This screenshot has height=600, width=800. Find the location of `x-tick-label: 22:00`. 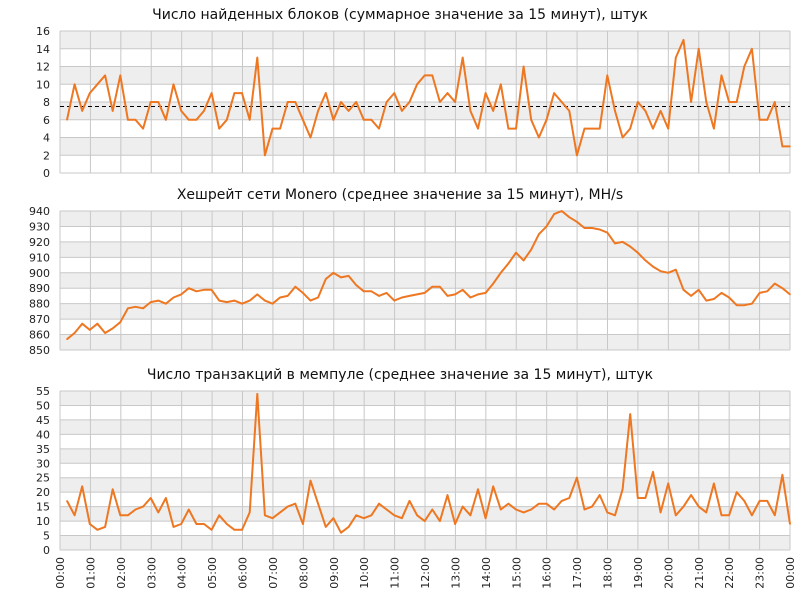

x-tick-label: 22:00 is located at coordinates (729, 573).